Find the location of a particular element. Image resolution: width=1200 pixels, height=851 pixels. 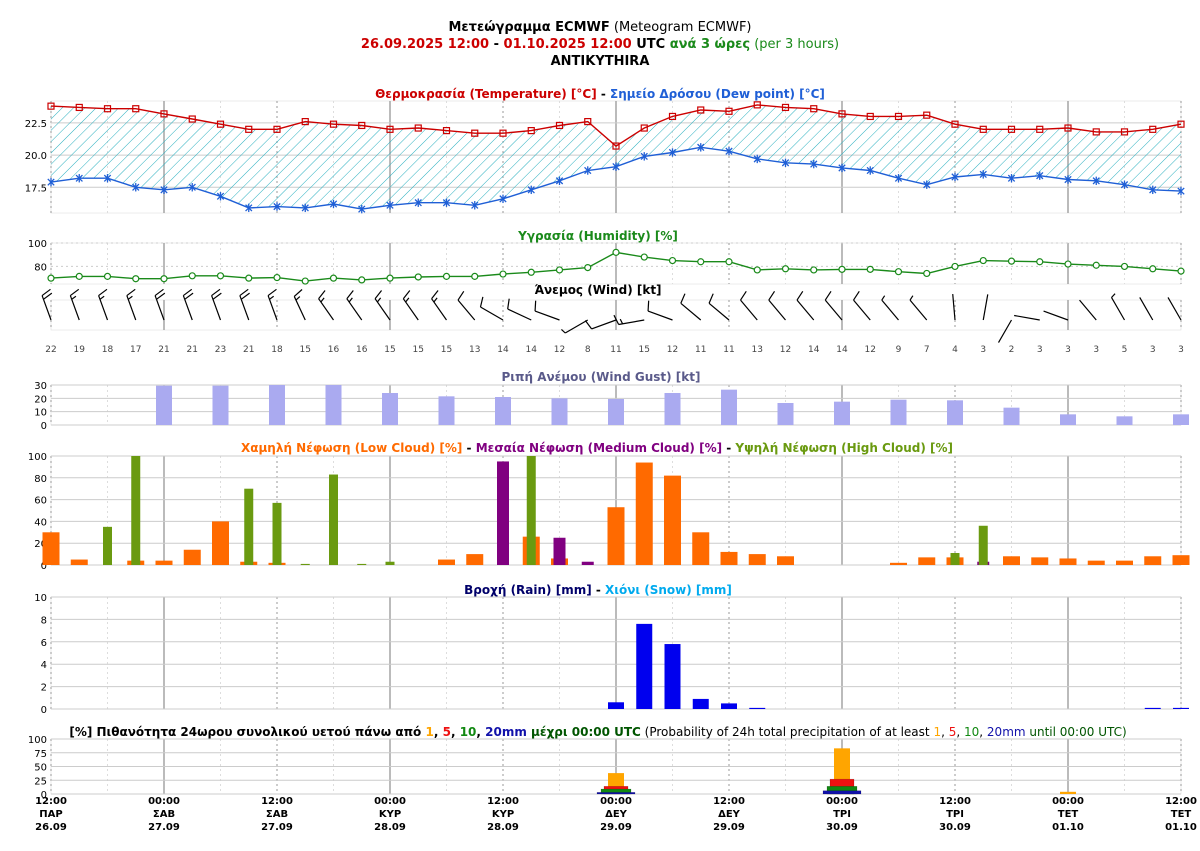

y-tick-label: 10 is located at coordinates (40, 413).